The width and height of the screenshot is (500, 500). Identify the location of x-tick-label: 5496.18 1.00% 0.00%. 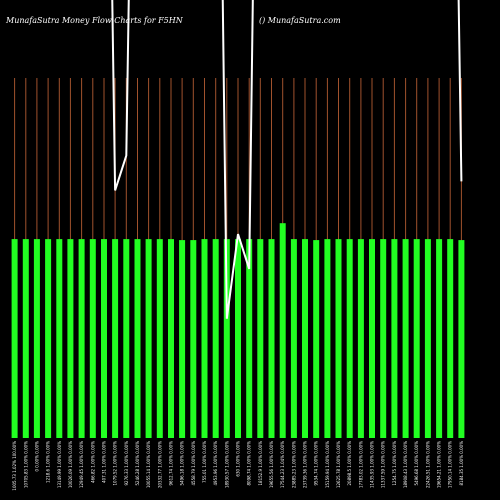
(182, 463).